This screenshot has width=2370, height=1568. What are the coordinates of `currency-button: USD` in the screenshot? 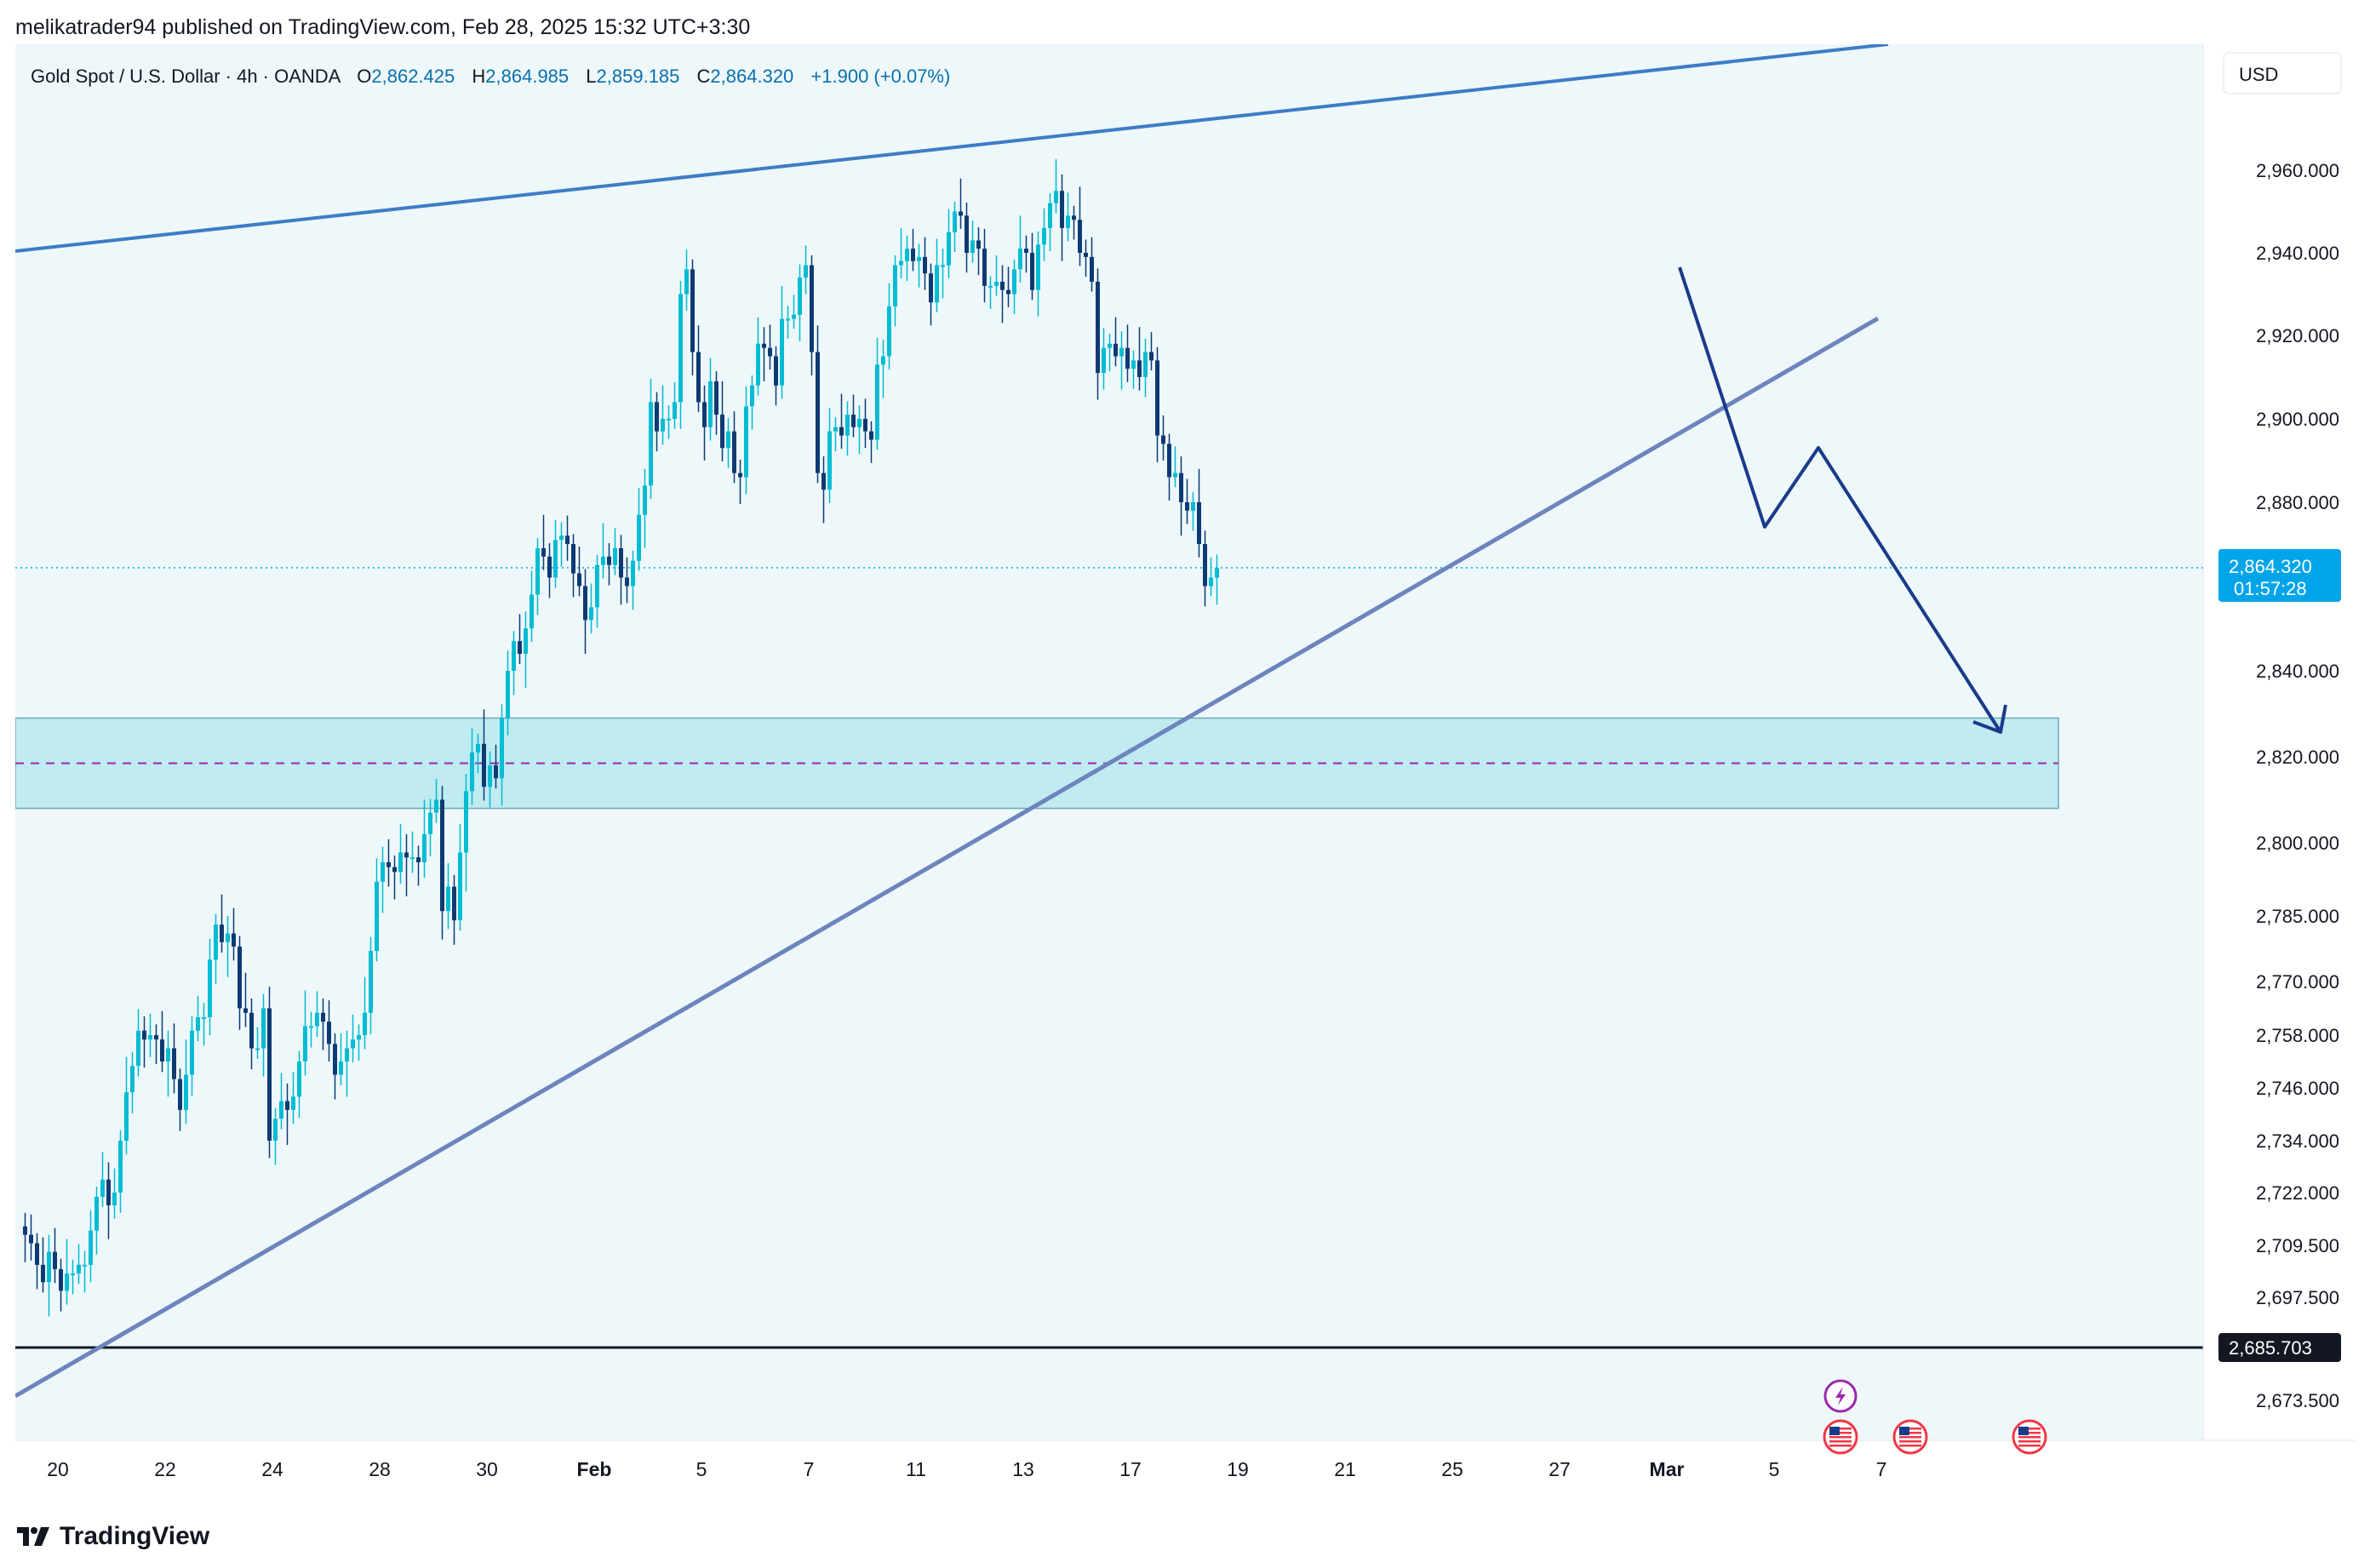 It's located at (2282, 73).